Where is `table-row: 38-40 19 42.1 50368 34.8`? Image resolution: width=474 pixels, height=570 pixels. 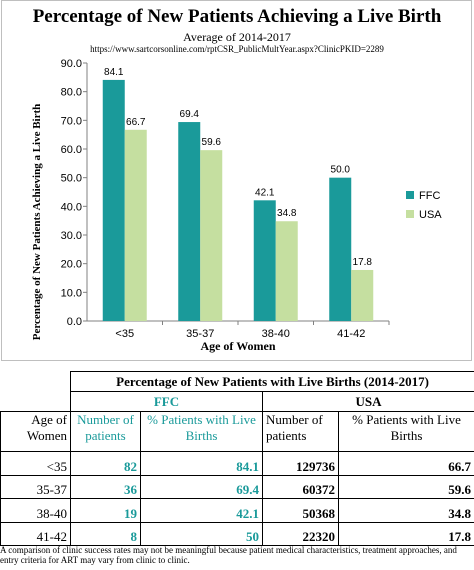 table-row: 38-40 19 42.1 50368 34.8 is located at coordinates (237, 510).